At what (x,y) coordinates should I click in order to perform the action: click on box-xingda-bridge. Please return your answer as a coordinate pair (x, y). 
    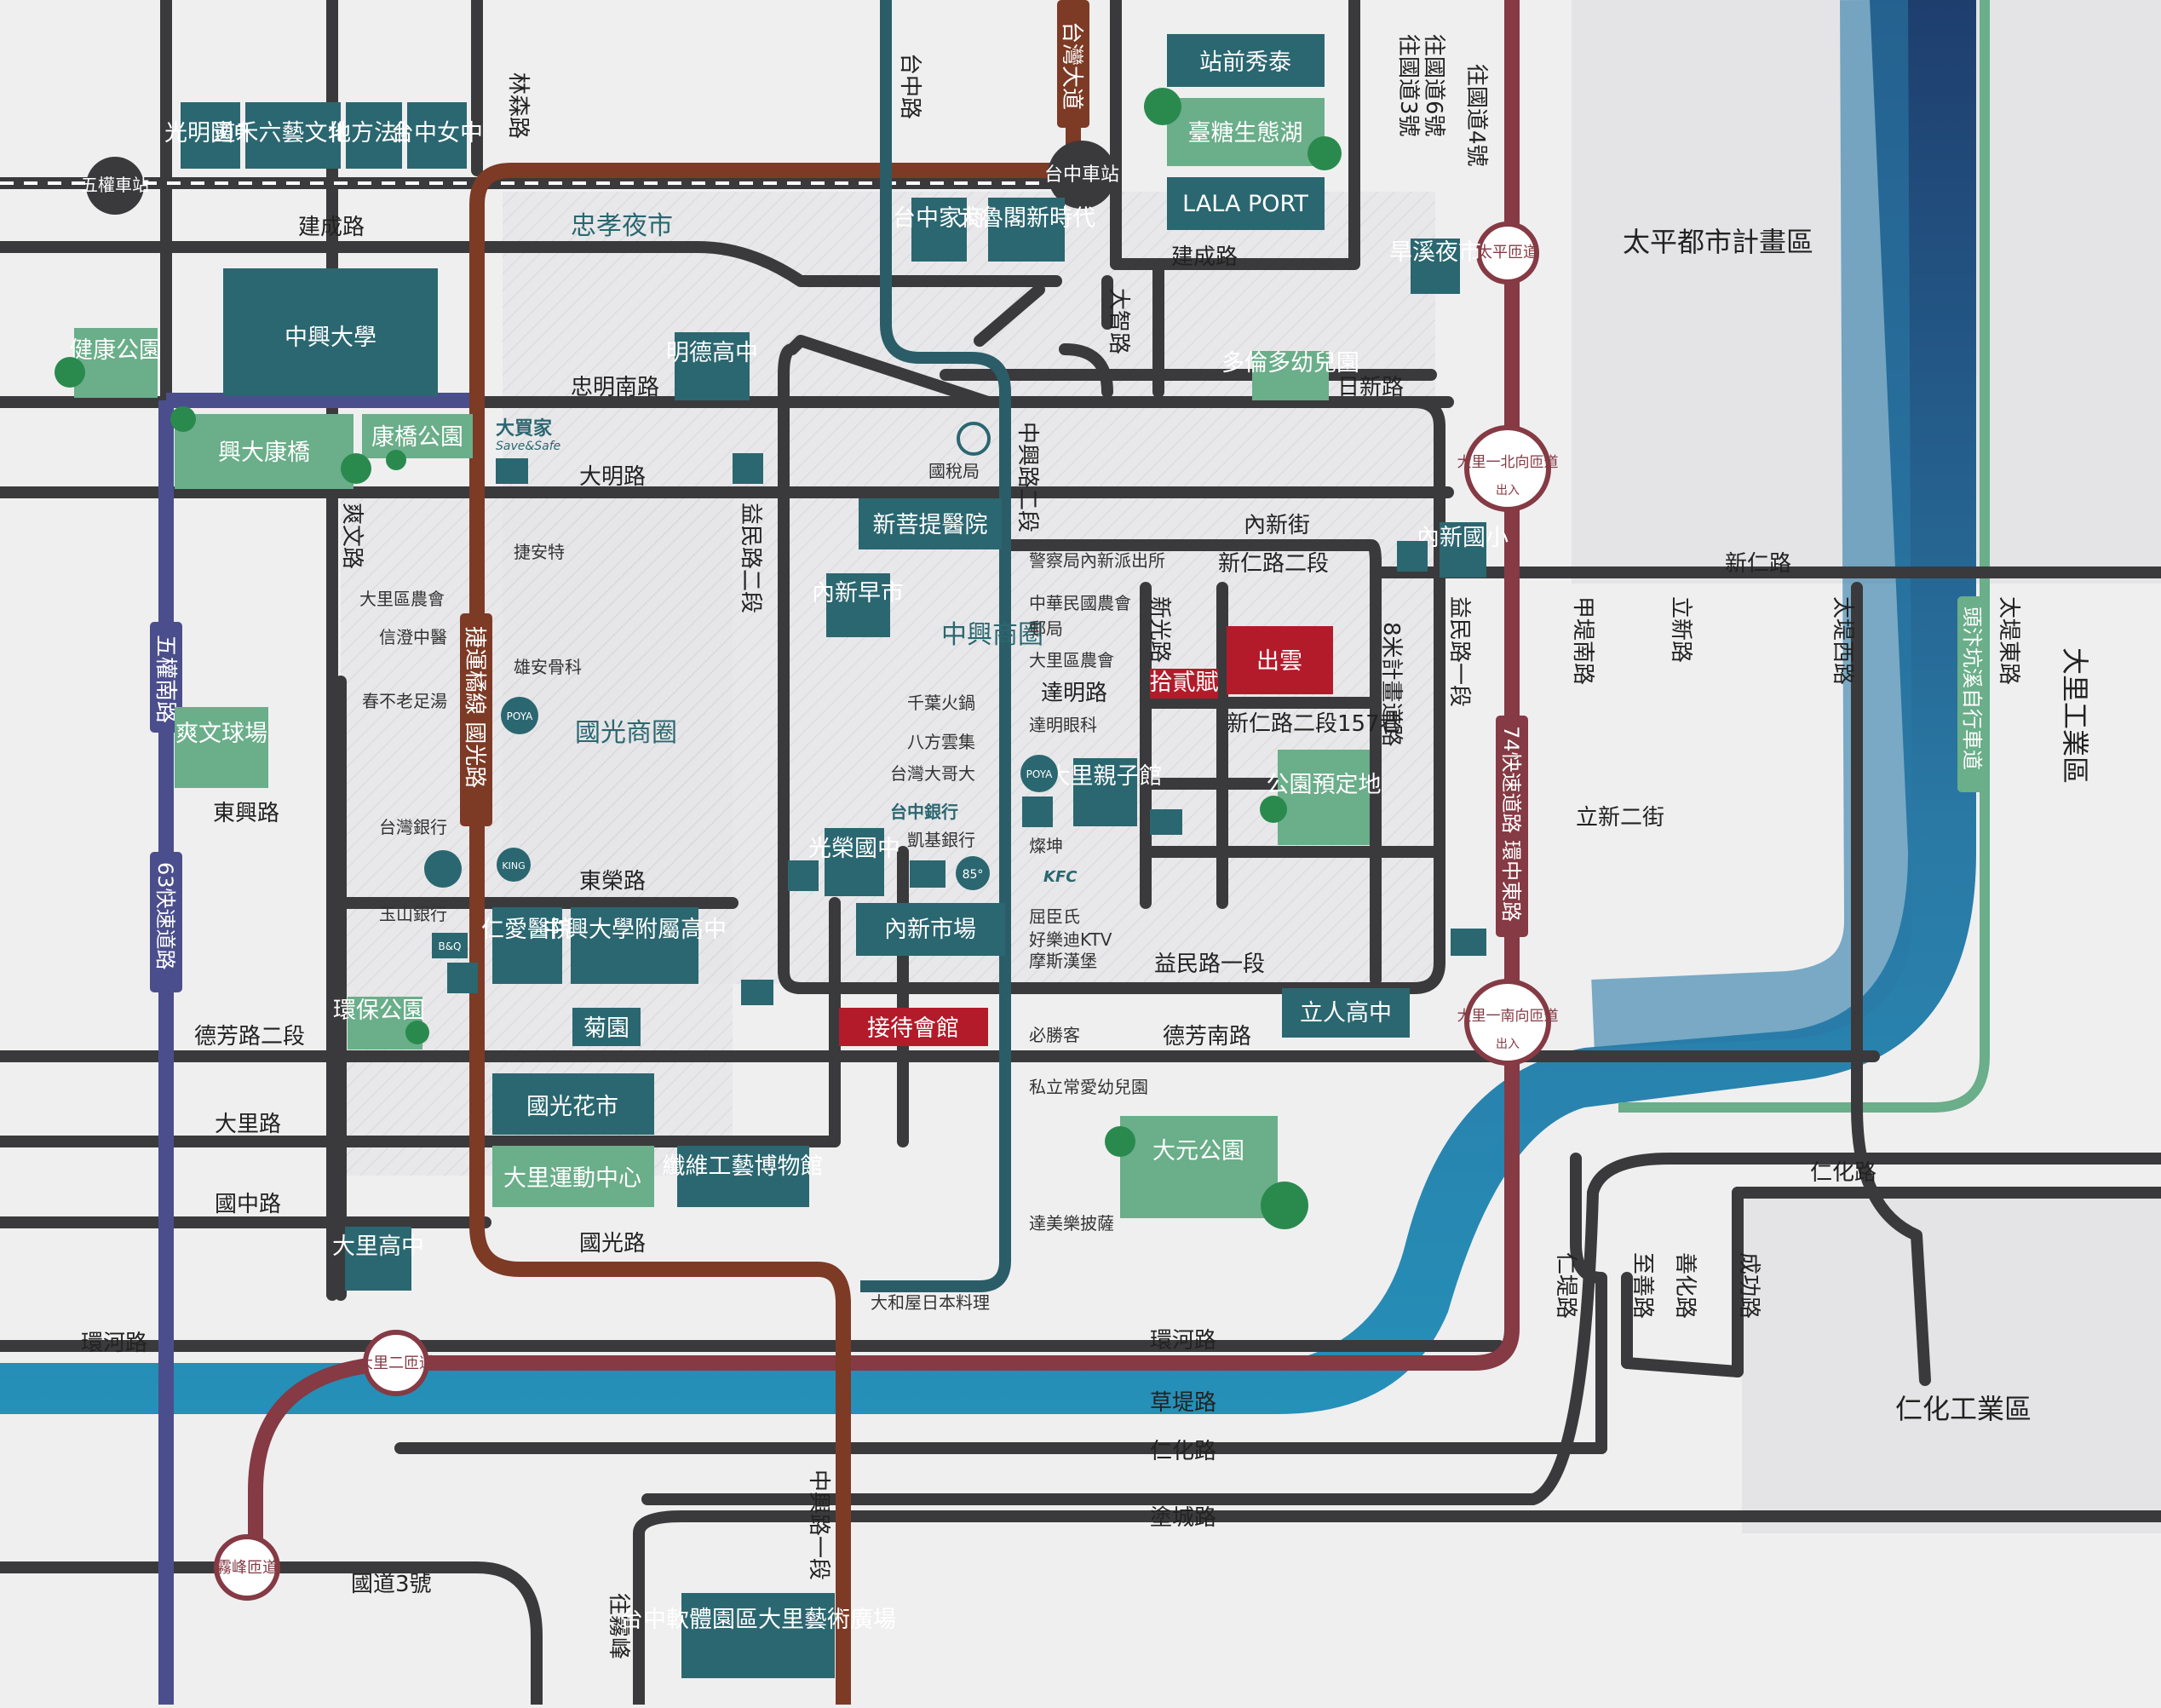
    Looking at the image, I should click on (264, 451).